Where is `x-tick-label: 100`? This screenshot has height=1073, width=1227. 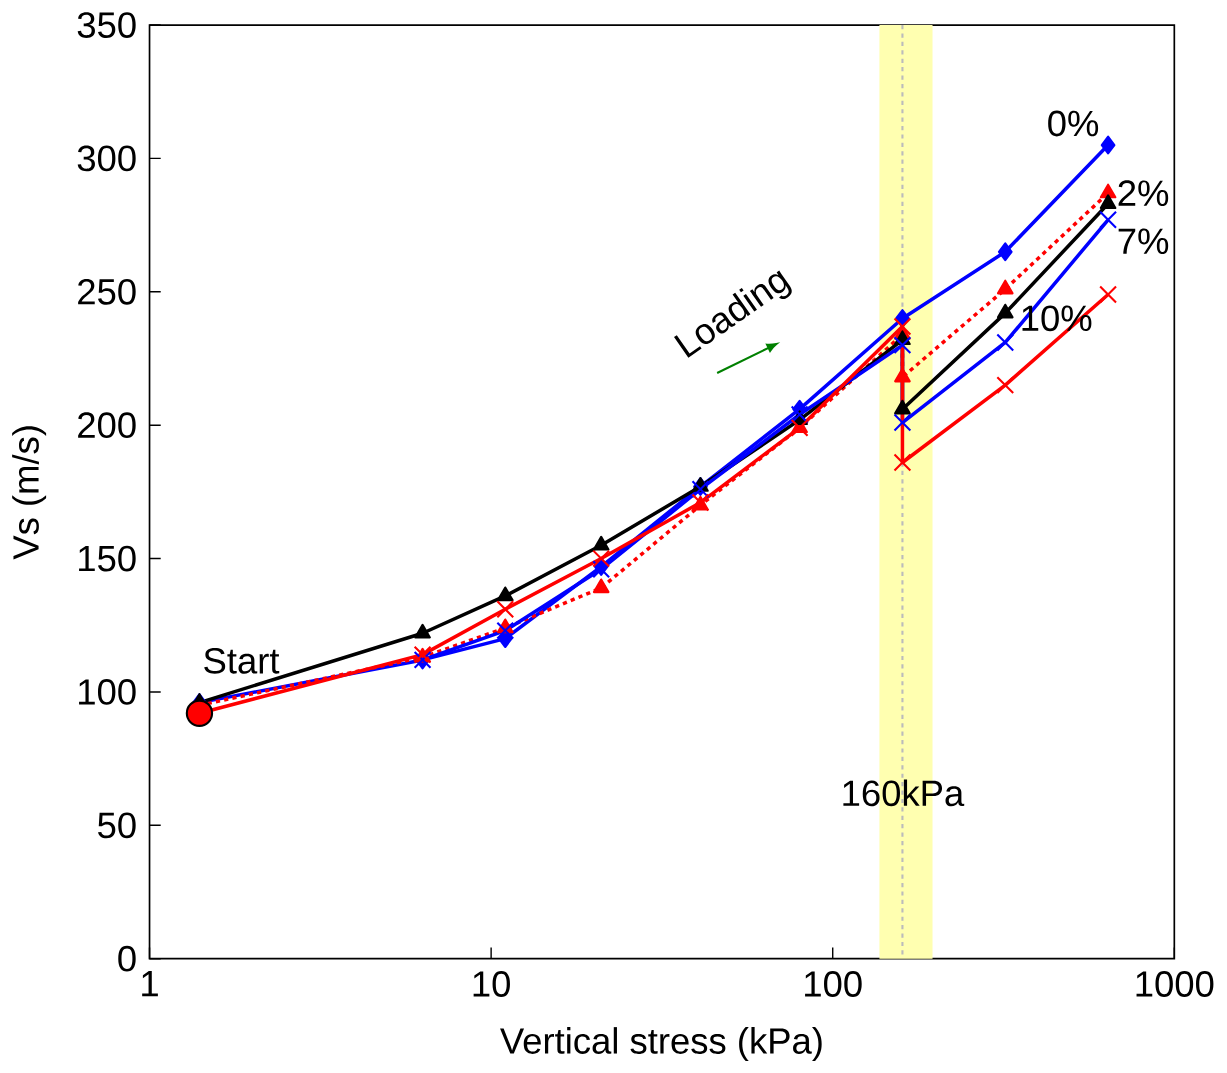
x-tick-label: 100 is located at coordinates (833, 984).